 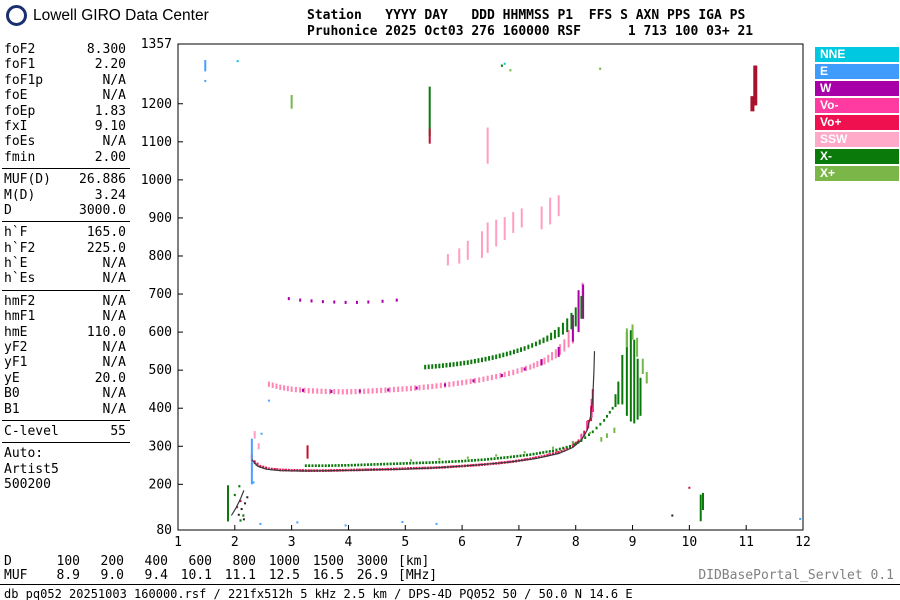 What do you see at coordinates (857, 115) in the screenshot?
I see `polarization-legend: NNE E W Vo- Vo+ SSW X- X+` at bounding box center [857, 115].